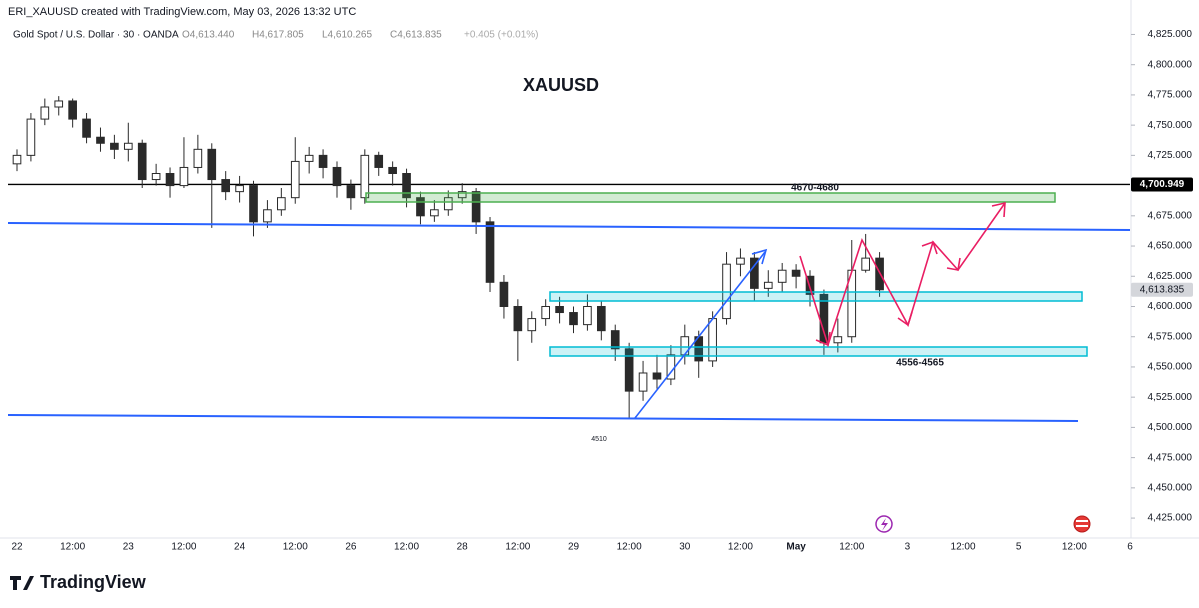  Describe the element at coordinates (685, 547) in the screenshot. I see `x-tick-label: 30` at that location.